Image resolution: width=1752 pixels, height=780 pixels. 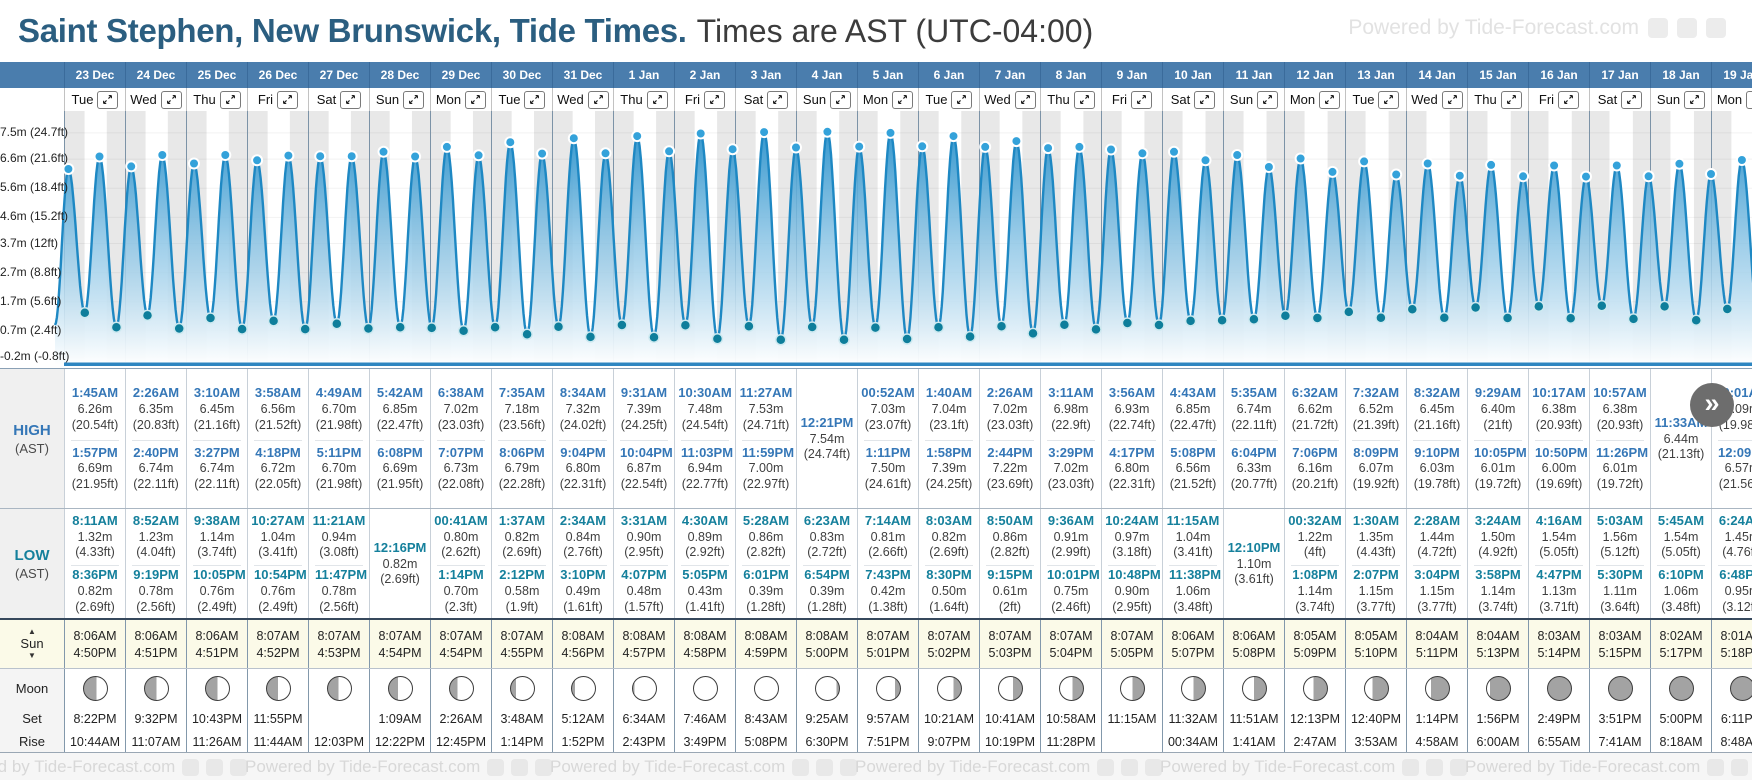 I want to click on sun-times-cell: 8:05AM 5:09PM, so click(x=1314, y=644).